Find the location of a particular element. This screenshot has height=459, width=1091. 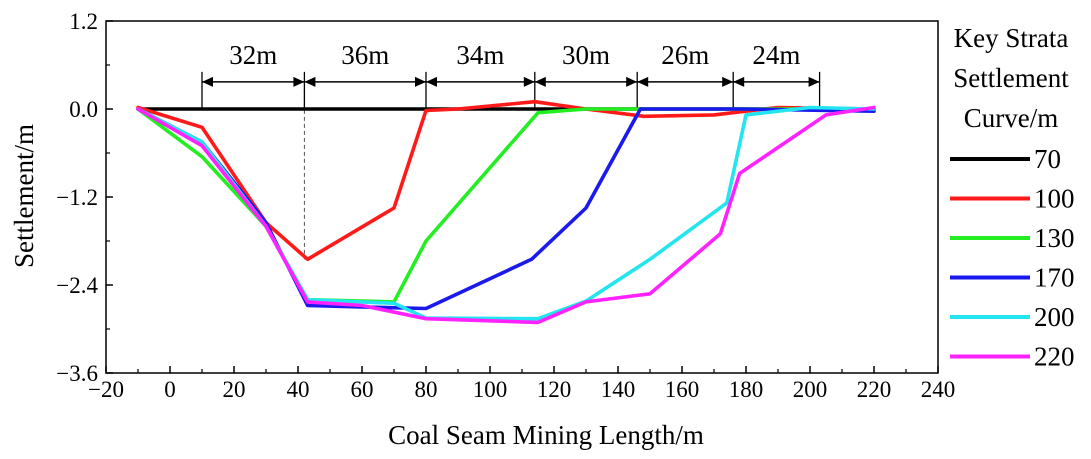

legend-label-100: 100 is located at coordinates (1054, 199).